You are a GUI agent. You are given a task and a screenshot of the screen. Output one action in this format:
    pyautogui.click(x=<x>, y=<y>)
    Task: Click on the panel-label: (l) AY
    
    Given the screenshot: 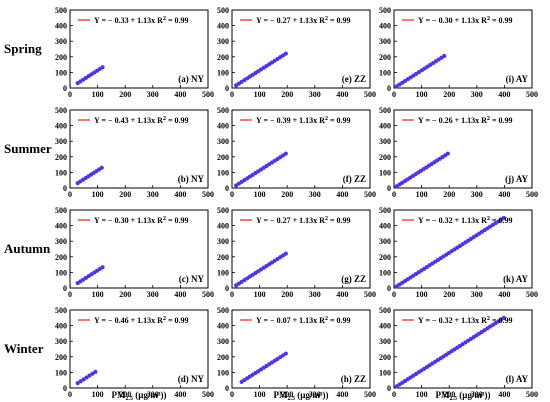 What is the action you would take?
    pyautogui.click(x=517, y=379)
    